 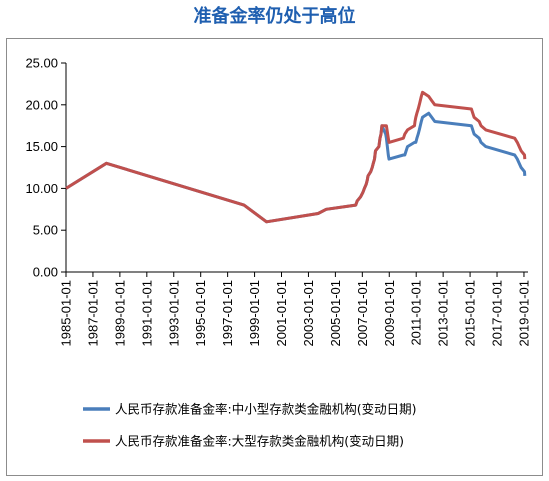 I want to click on x-tick-label: 1993-01-01, so click(x=173, y=313).